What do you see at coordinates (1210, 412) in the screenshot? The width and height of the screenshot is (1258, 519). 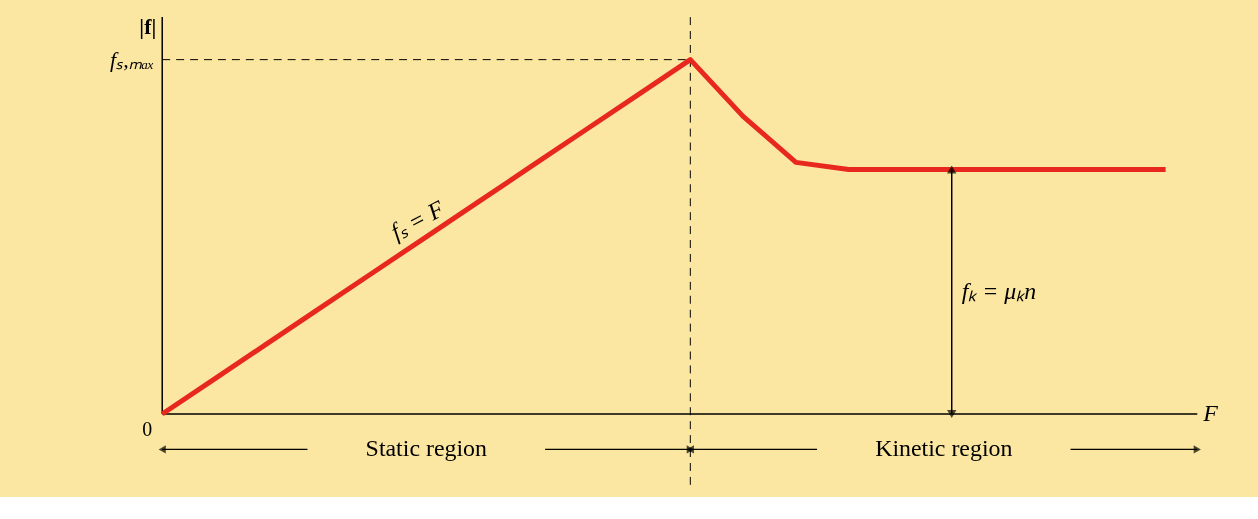 I see `x-axis-title: F` at bounding box center [1210, 412].